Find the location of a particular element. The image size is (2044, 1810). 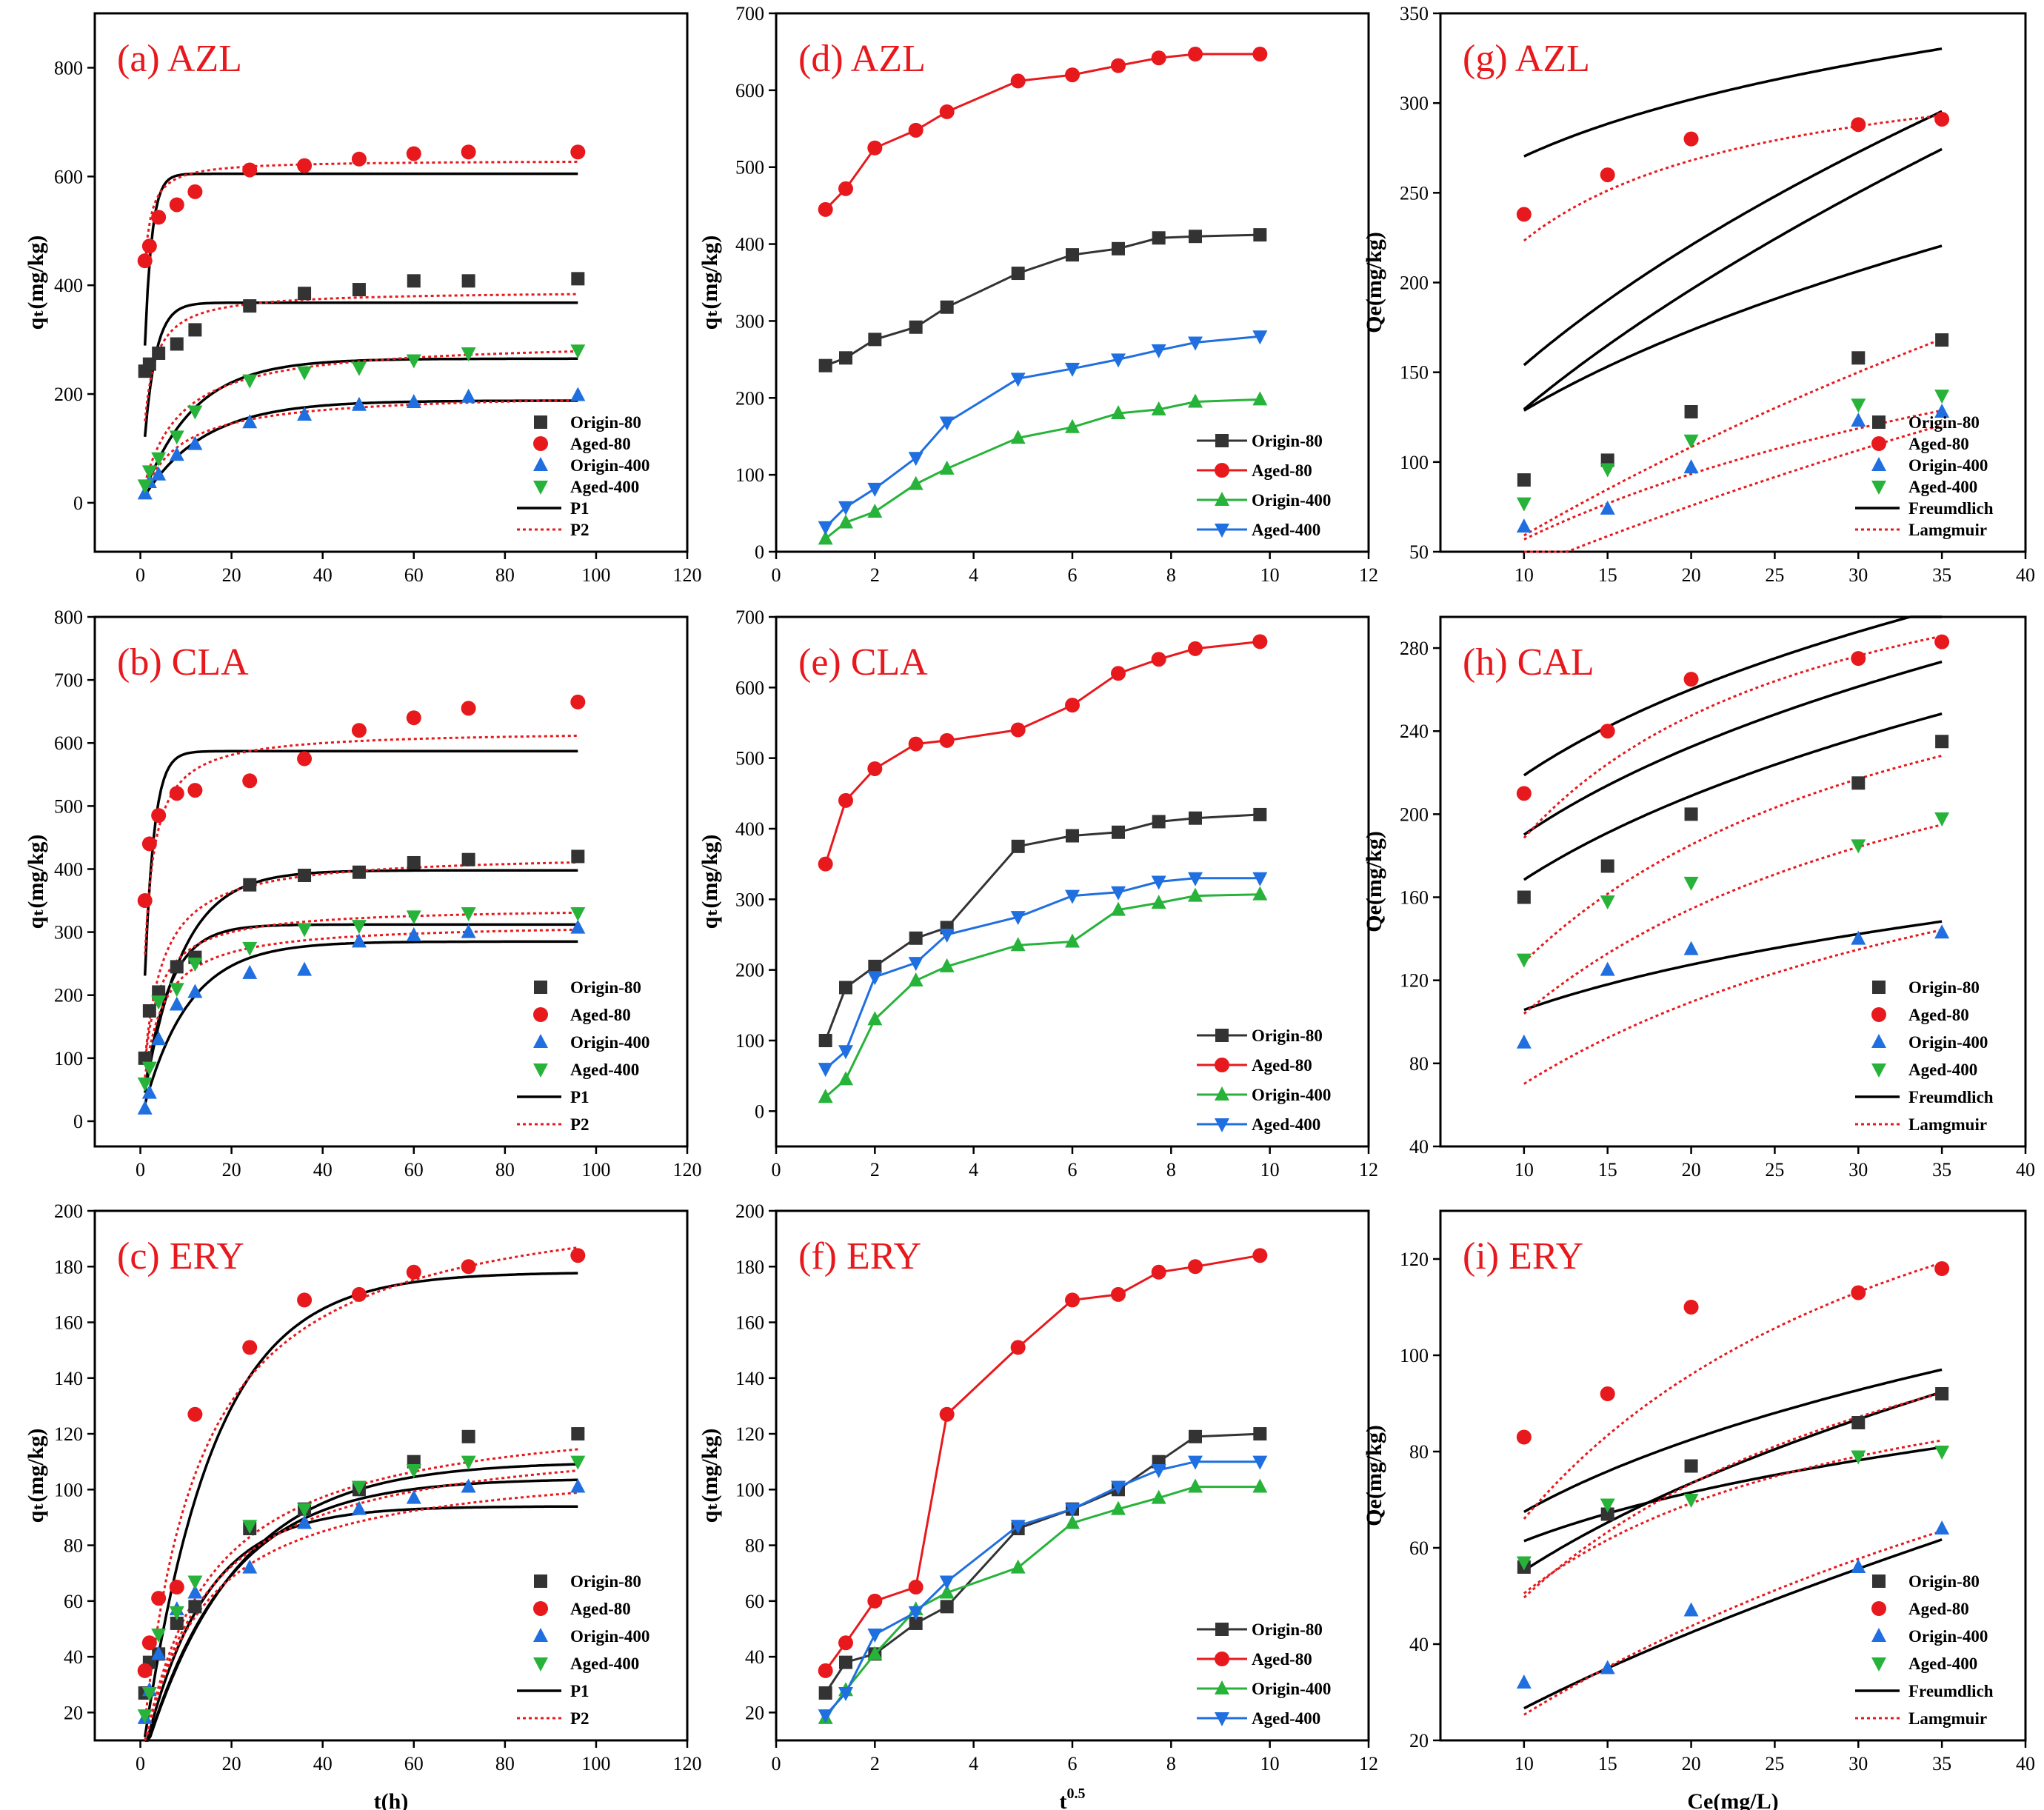

y-axis-label: Qe(mg/kg) is located at coordinates (1374, 1475).